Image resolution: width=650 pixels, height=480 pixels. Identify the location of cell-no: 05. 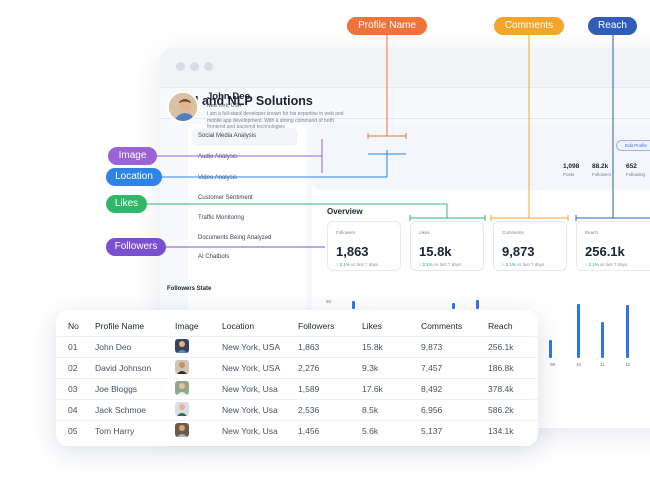
(73, 431).